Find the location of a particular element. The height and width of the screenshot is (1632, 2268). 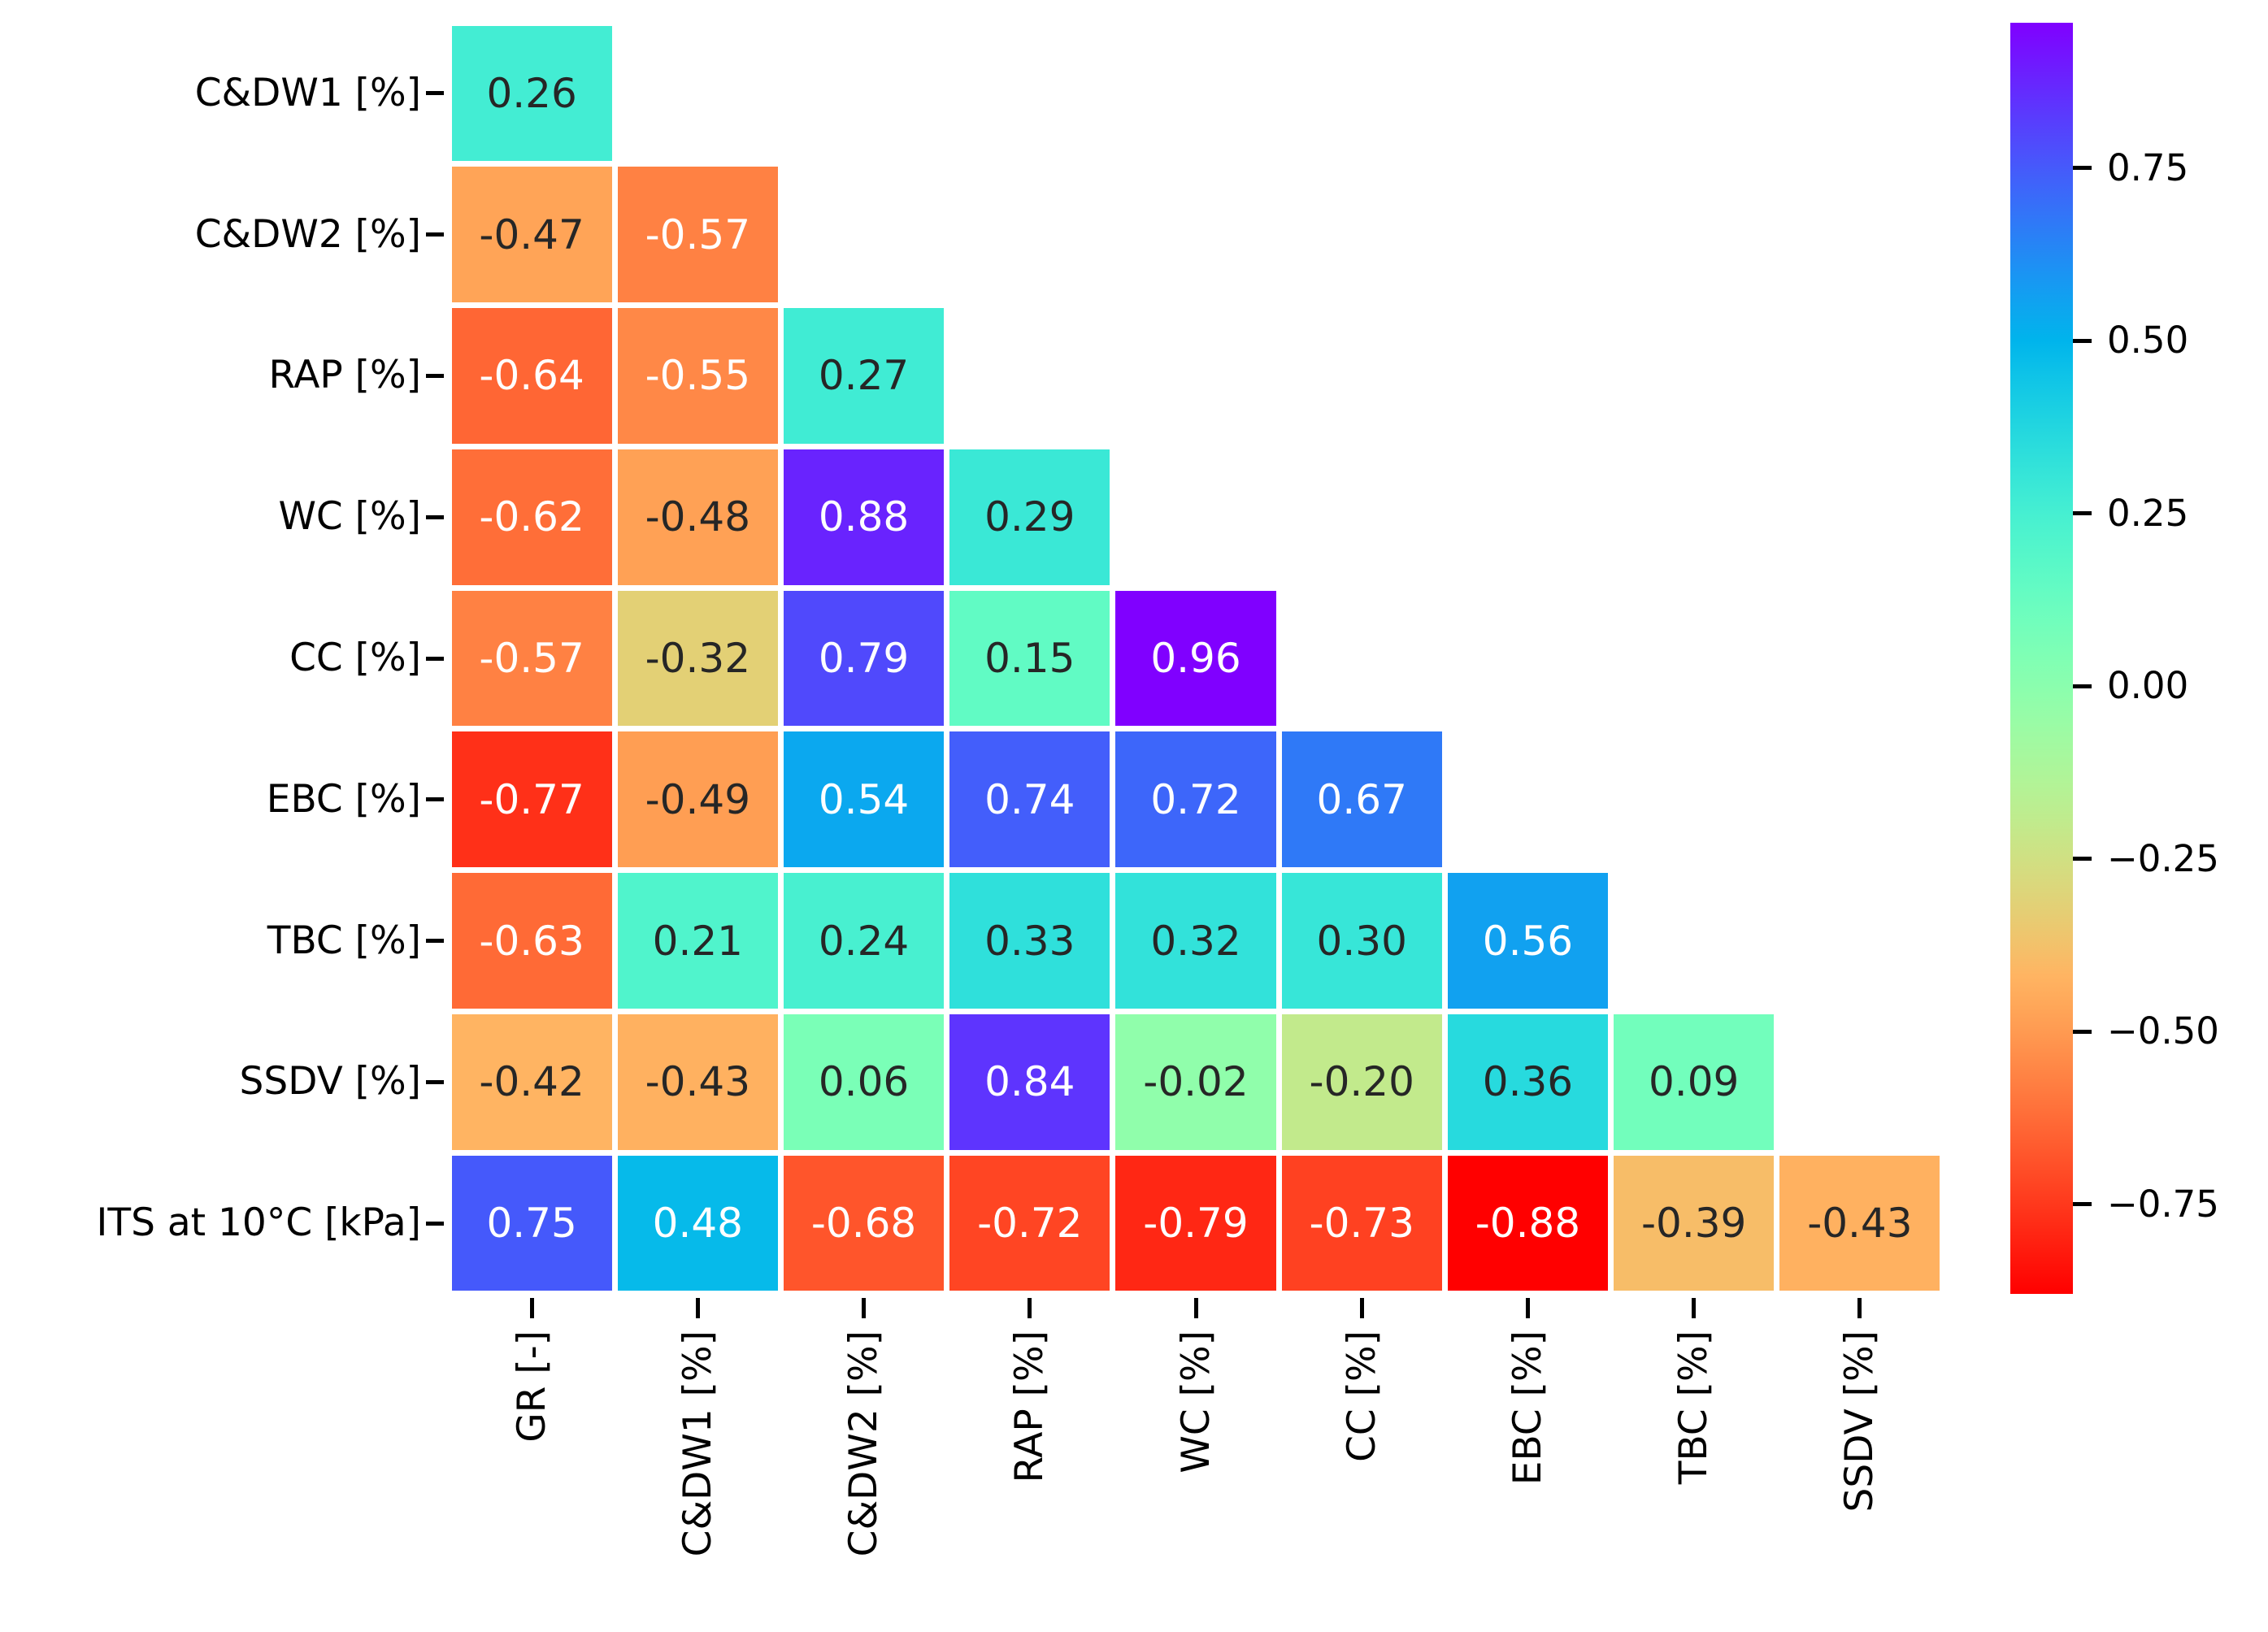

colorbar-gradient is located at coordinates (2041, 659).